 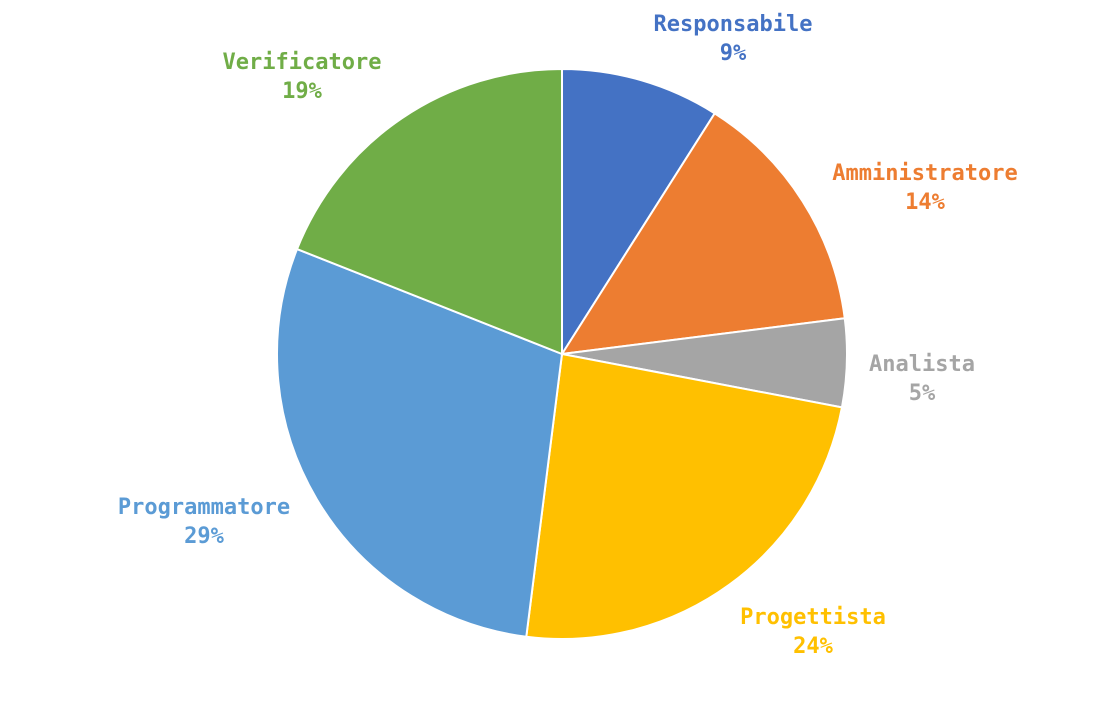 What do you see at coordinates (924, 173) in the screenshot?
I see `slice-category-label: Amministratore` at bounding box center [924, 173].